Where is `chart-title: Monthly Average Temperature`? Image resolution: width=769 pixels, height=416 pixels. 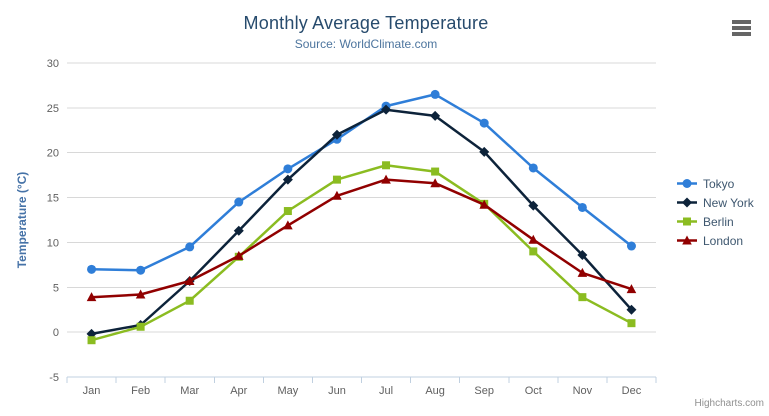 chart-title: Monthly Average Temperature is located at coordinates (366, 23).